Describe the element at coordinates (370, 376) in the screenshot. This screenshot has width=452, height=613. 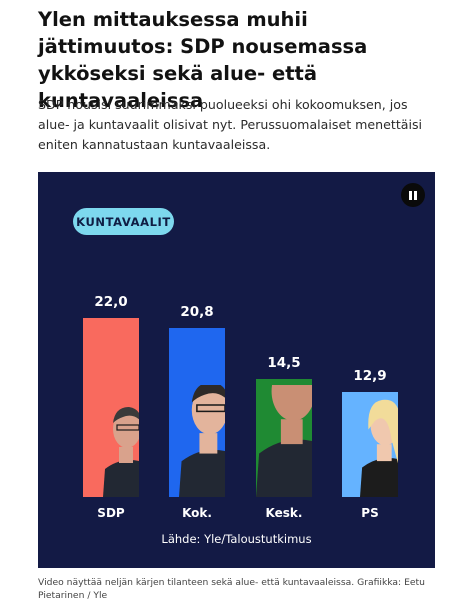
I see `bar-value-label: 12,9` at that location.